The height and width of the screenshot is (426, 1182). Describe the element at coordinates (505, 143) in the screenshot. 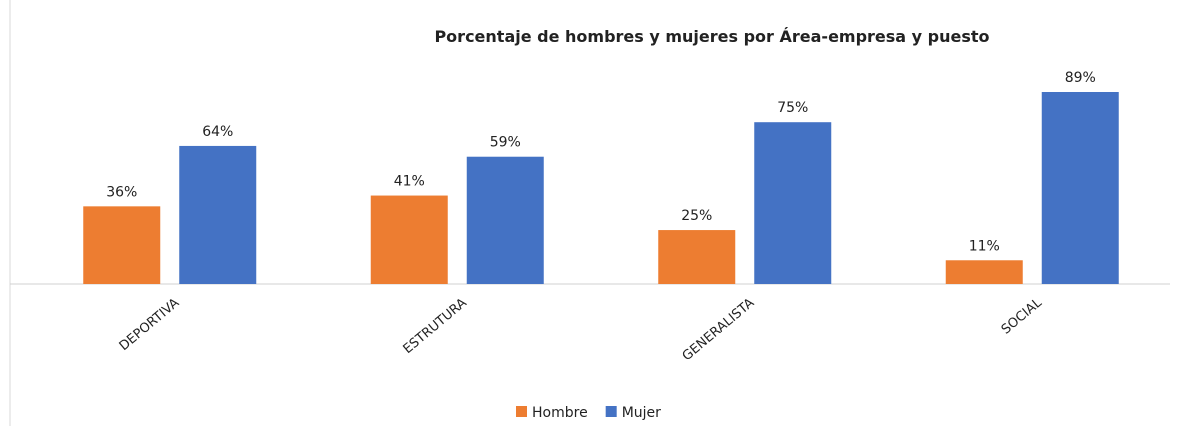

I see `data-label: 59%` at that location.